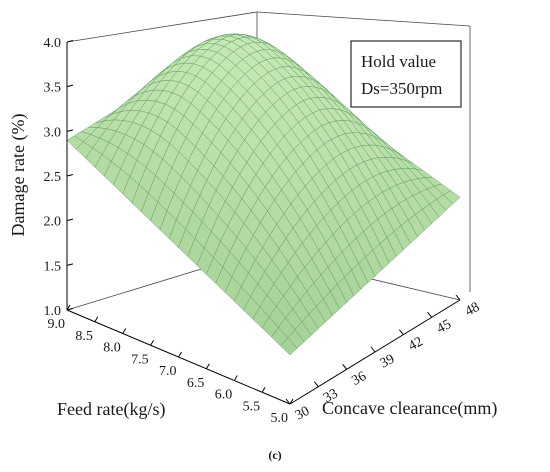 This screenshot has height=472, width=550. Describe the element at coordinates (111, 409) in the screenshot. I see `x-axis-title: Feed rate(kg/s)` at that location.